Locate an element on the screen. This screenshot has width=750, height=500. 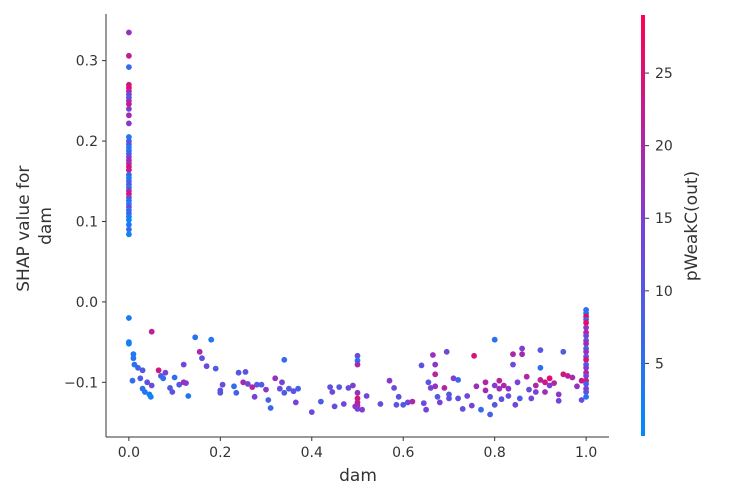
colorbar-tick-label: 25 is located at coordinates (664, 74).